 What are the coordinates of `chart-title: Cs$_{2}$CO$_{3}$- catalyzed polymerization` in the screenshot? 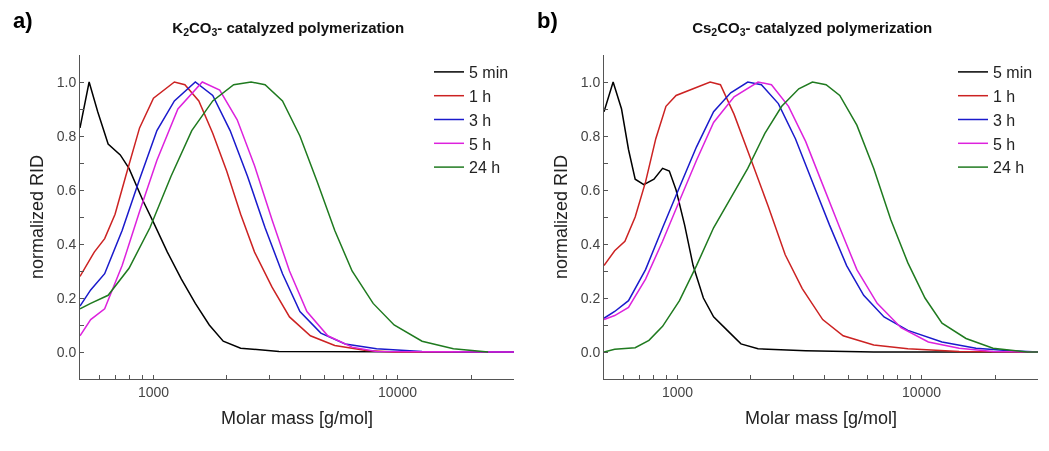 It's located at (812, 29).